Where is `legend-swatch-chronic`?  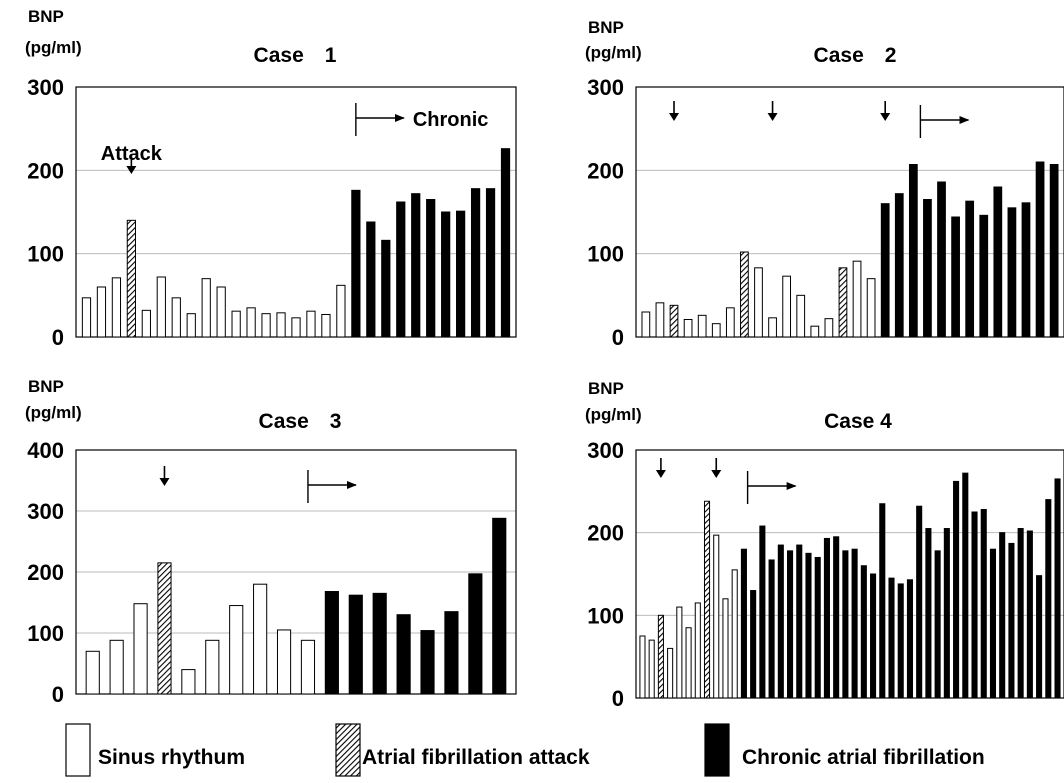 legend-swatch-chronic is located at coordinates (717, 750).